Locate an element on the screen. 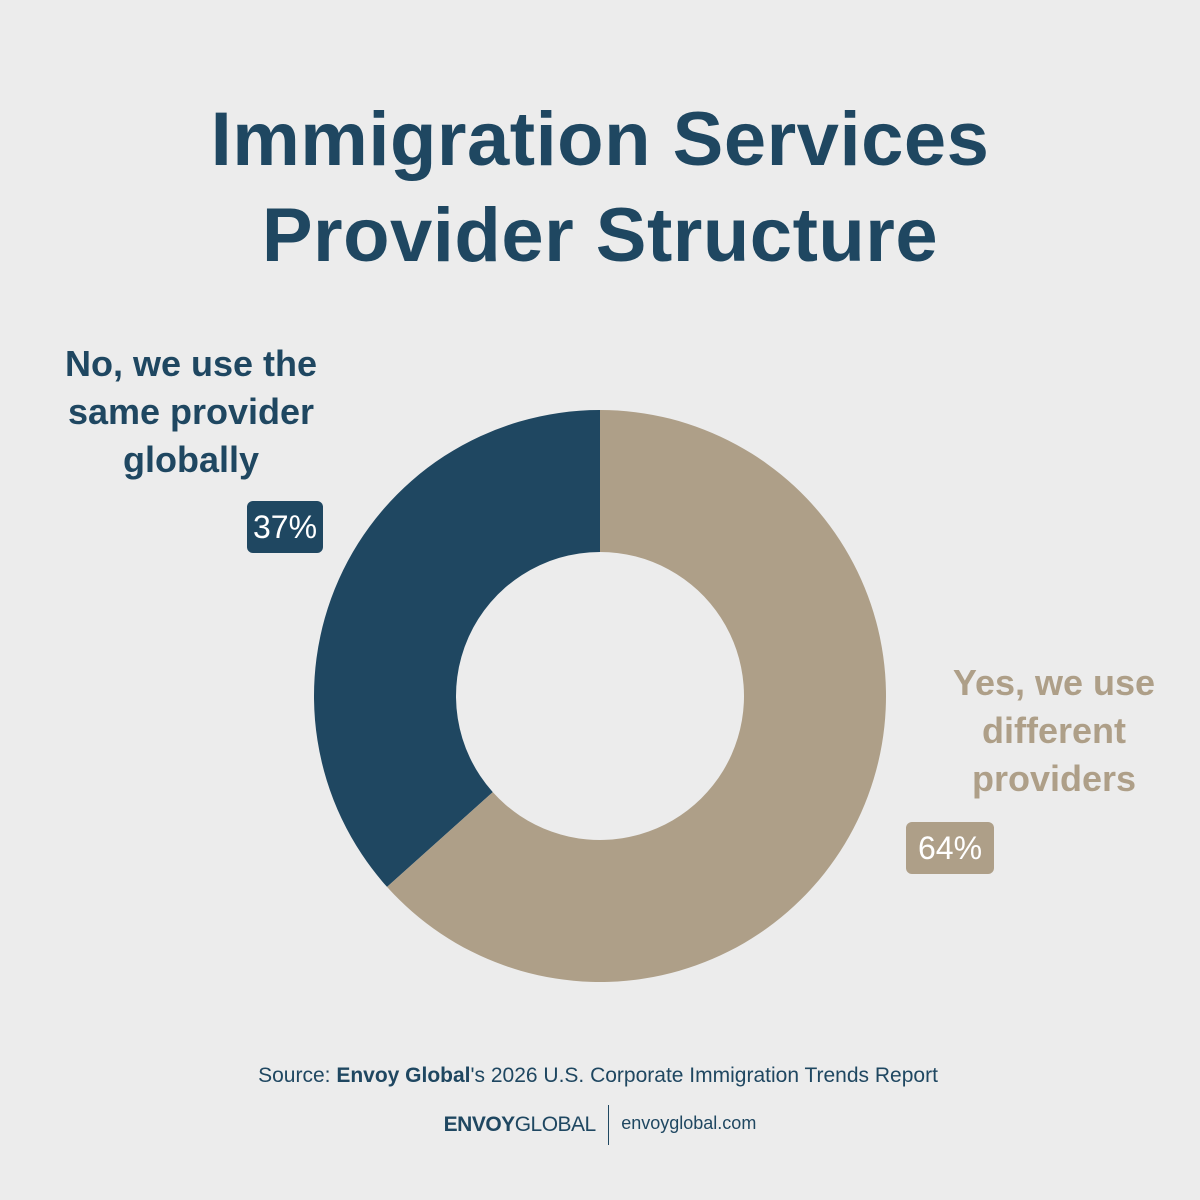 The width and height of the screenshot is (1200, 1200). slice-label-same-provider-line-3: globally is located at coordinates (191, 459).